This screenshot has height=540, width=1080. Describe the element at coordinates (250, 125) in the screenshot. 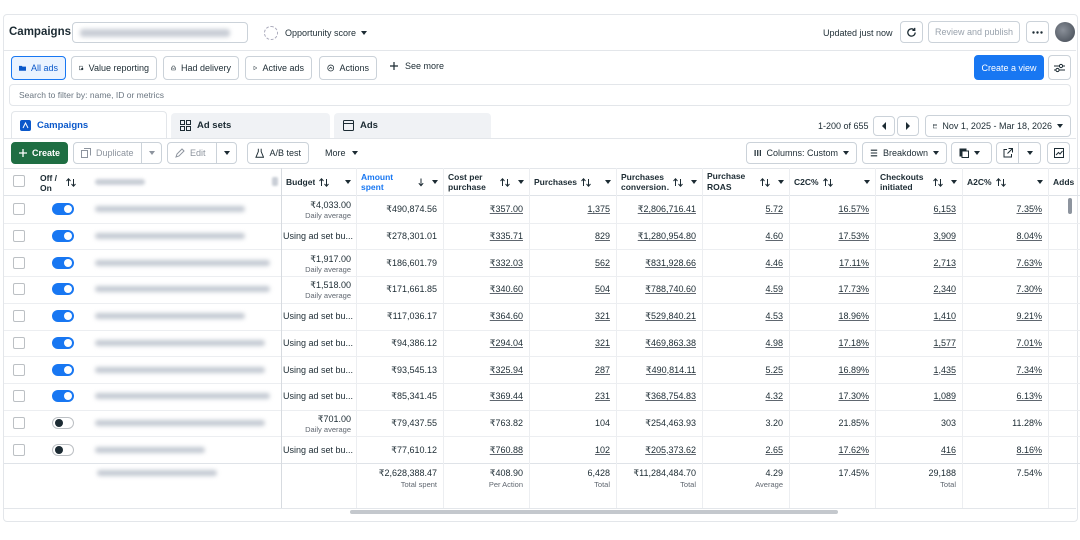

I see `tab-ad-sets: Ad sets` at that location.